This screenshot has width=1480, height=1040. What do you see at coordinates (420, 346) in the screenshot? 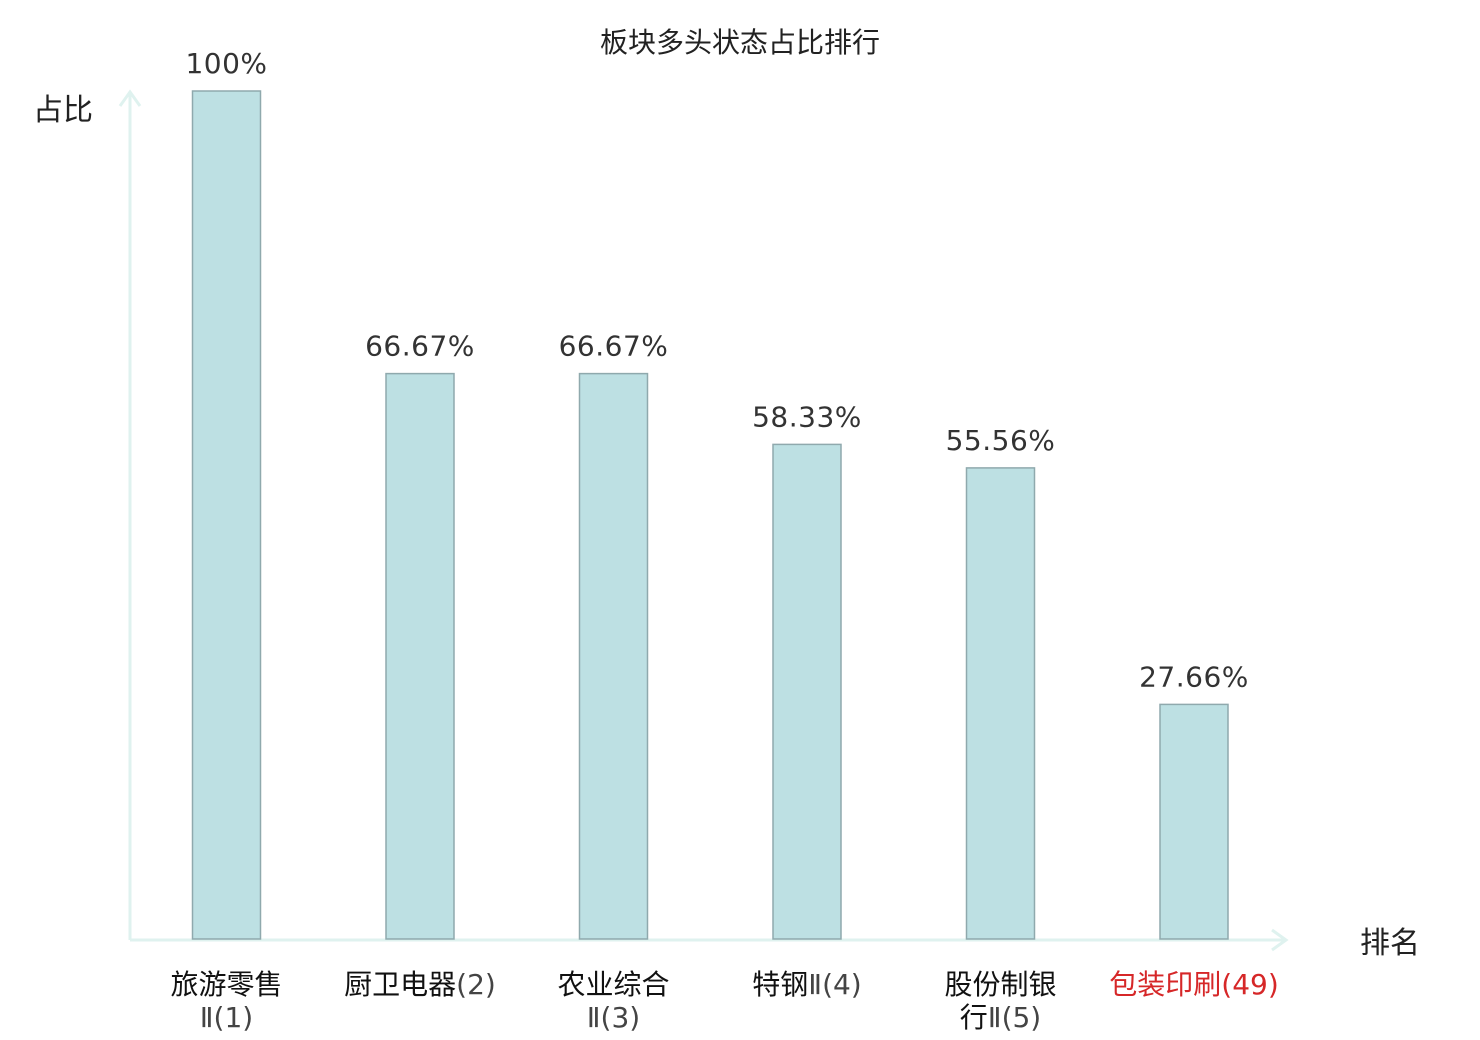
I see `value-label-2: 66.67%` at bounding box center [420, 346].